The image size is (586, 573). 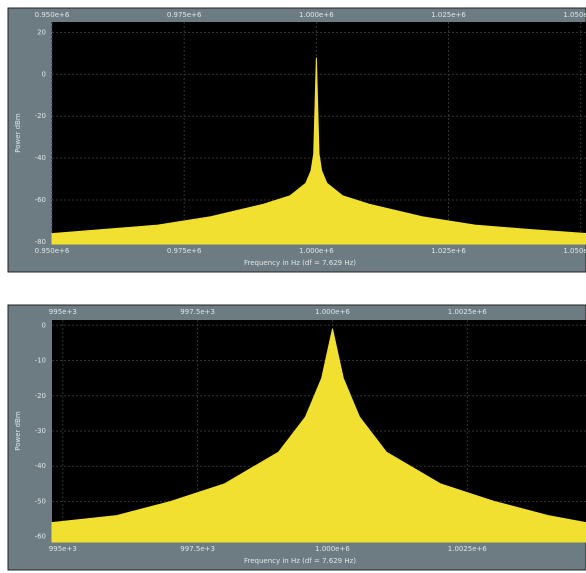 I want to click on y-tick-label: -80, so click(x=40, y=242).